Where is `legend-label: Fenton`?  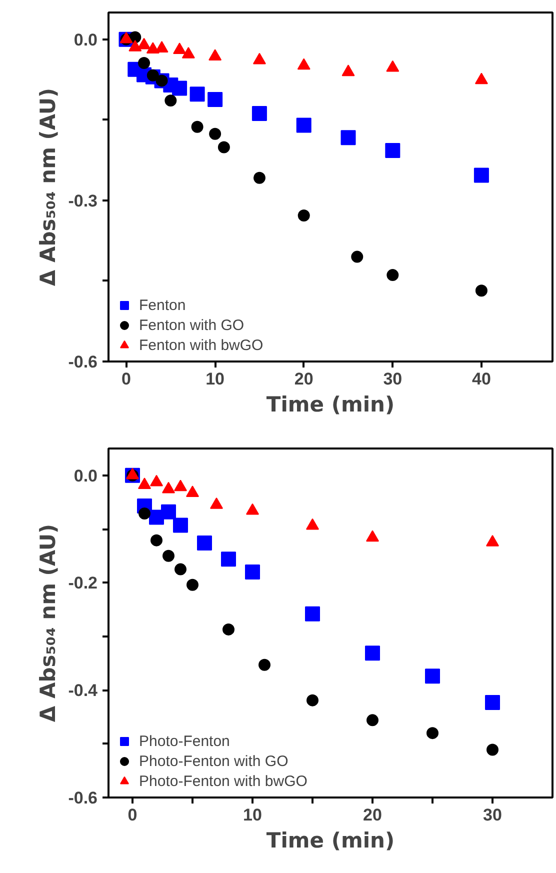
legend-label: Fenton is located at coordinates (162, 305).